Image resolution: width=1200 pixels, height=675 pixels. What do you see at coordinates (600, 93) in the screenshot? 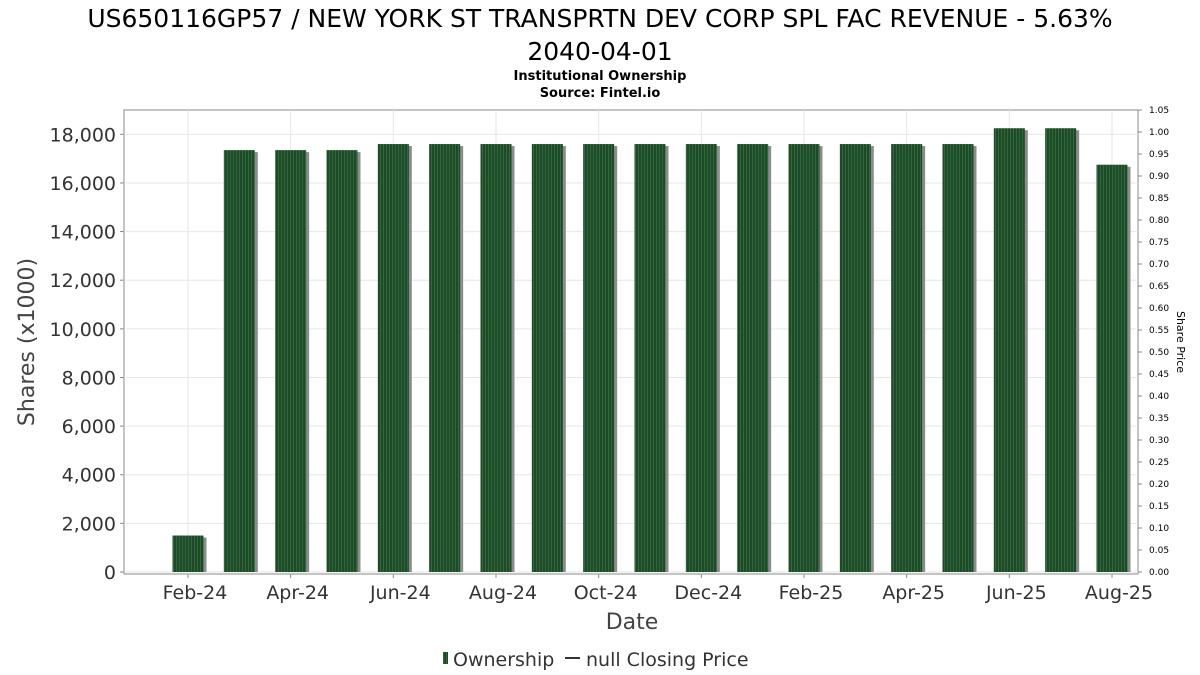
I see `chart-source: Source: Fintel.io` at bounding box center [600, 93].